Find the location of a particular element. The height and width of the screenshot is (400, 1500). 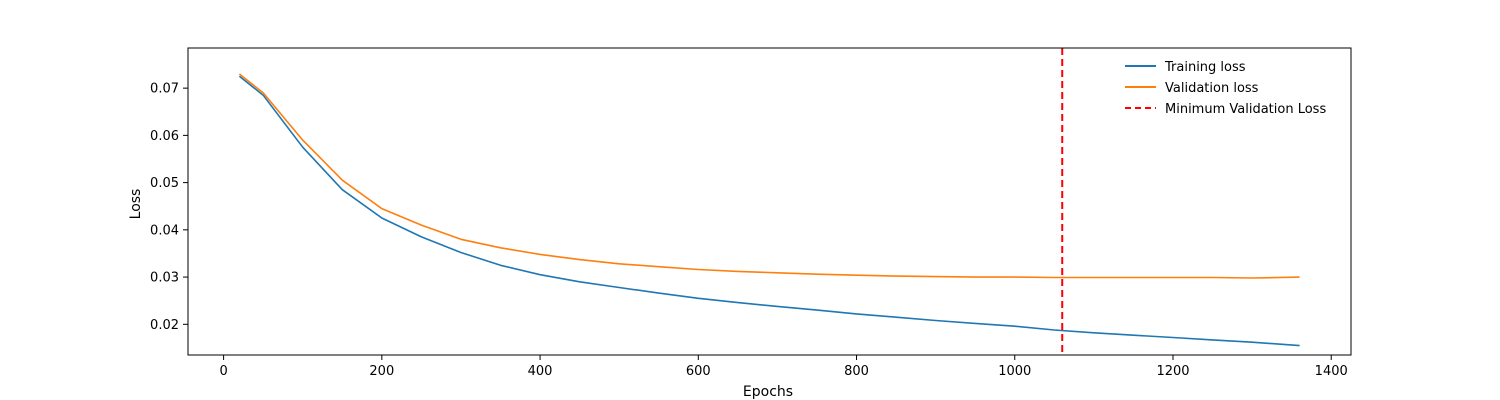

y-tick-label: 0.07 is located at coordinates (164, 89).